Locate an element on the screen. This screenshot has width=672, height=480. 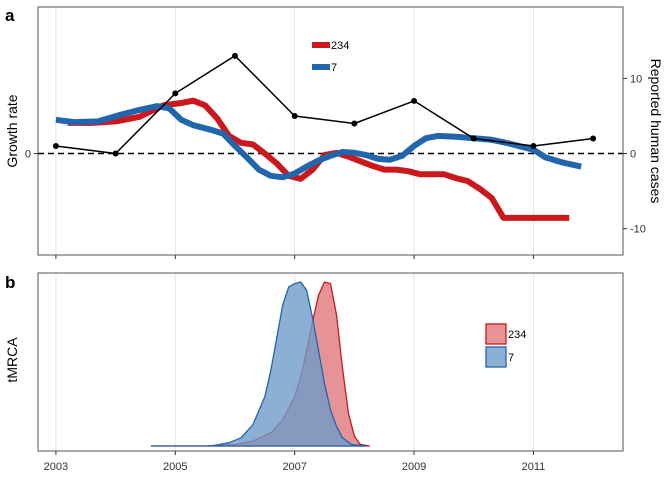
panel-b-series is located at coordinates (260, 364).